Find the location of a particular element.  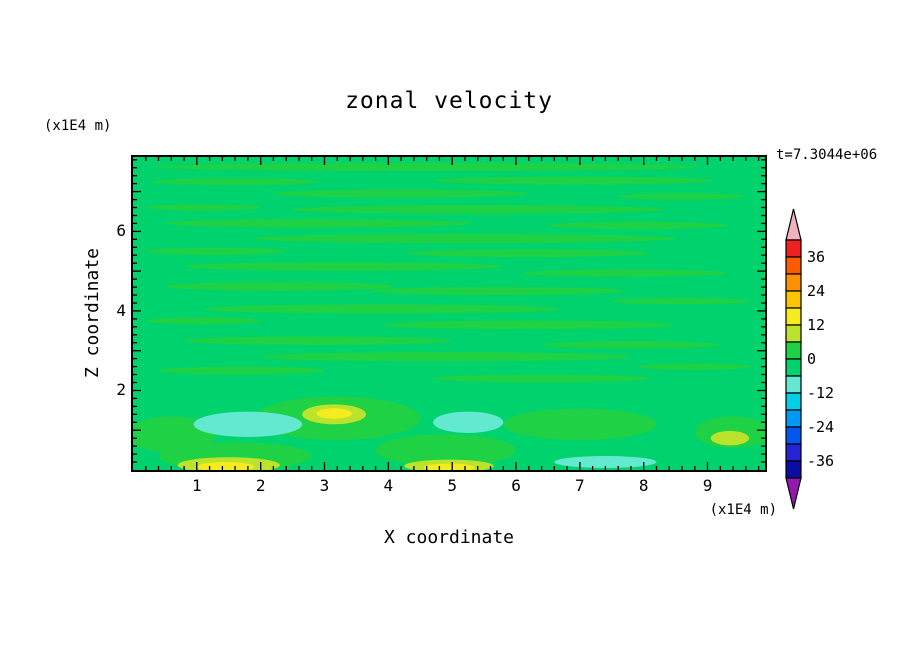

colorbar-label: 24 is located at coordinates (816, 291).